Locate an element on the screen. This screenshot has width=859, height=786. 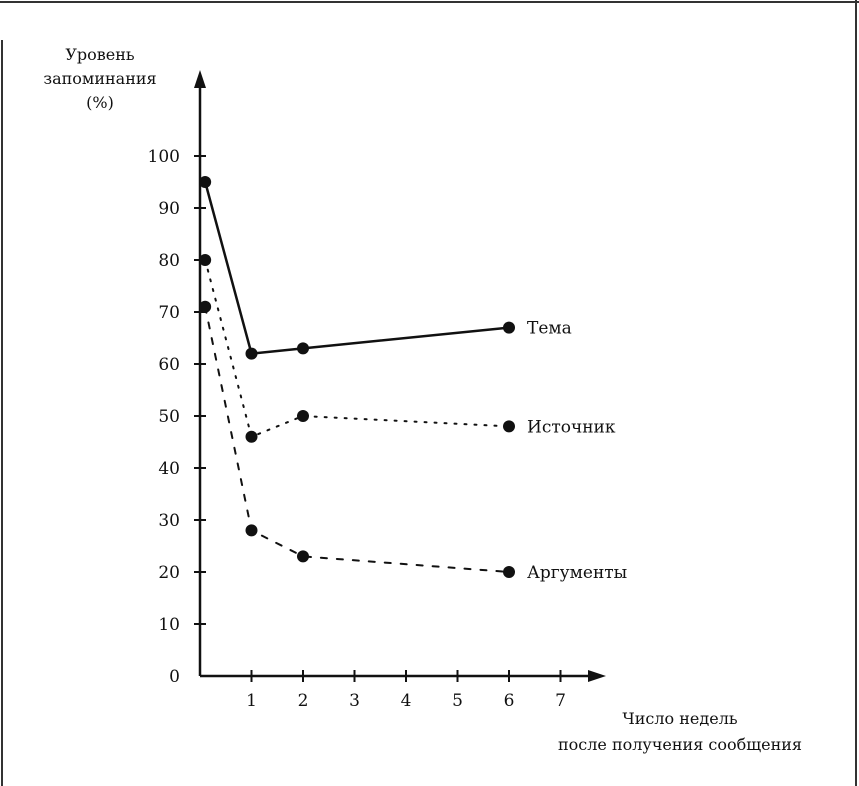
series-labels: Тема Источник Аргументы is located at coordinates (577, 451).